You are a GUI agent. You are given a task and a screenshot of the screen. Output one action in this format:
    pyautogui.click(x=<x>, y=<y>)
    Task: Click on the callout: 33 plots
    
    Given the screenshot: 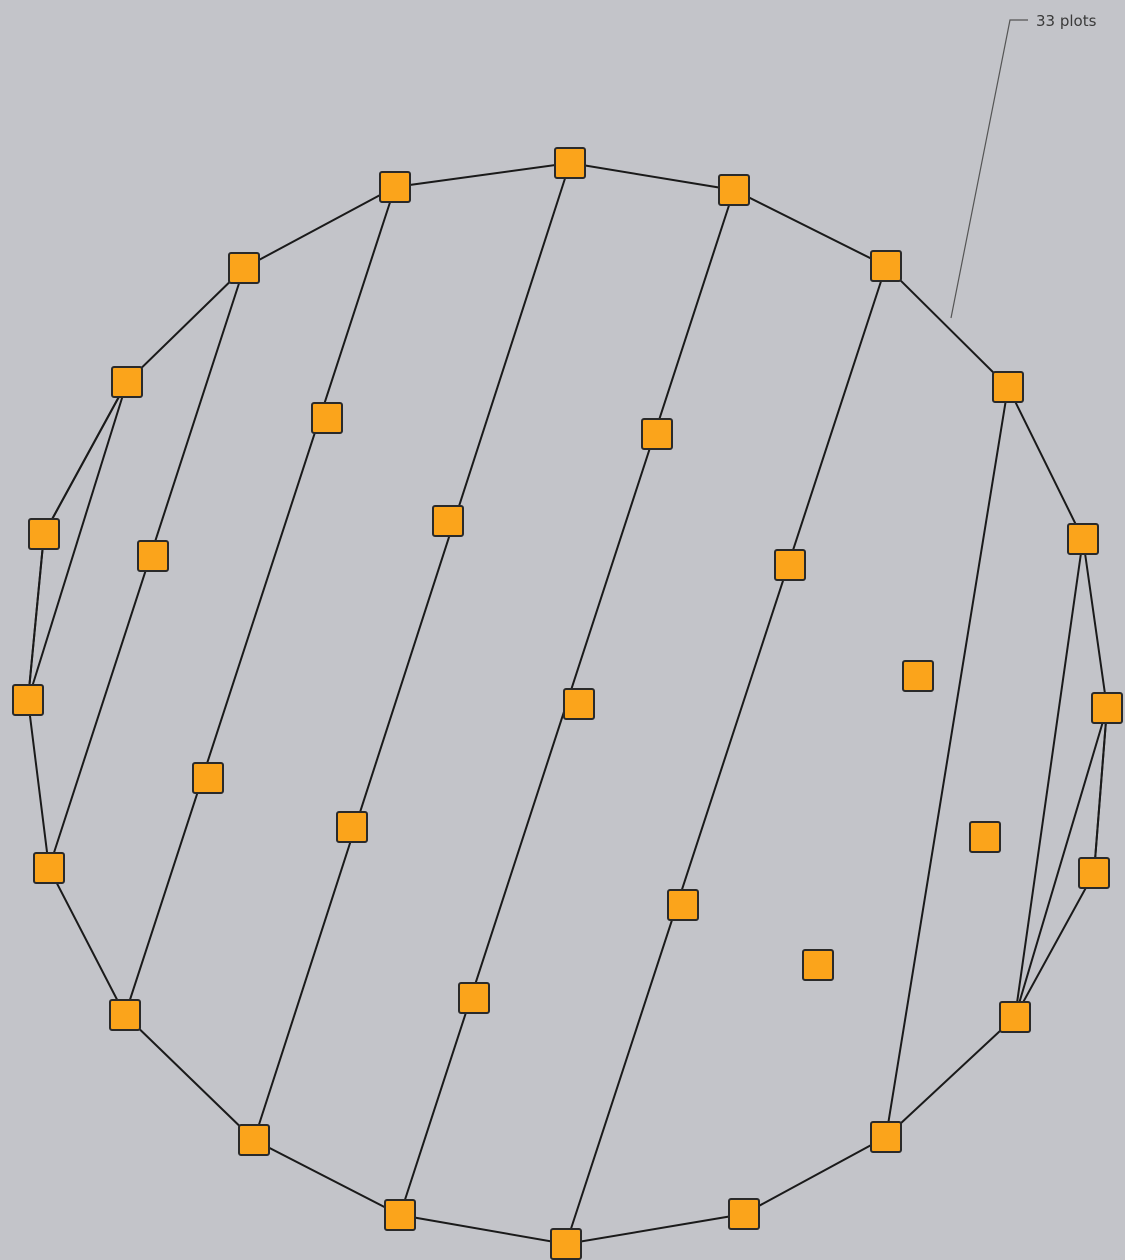 What is the action you would take?
    pyautogui.click(x=1023, y=165)
    